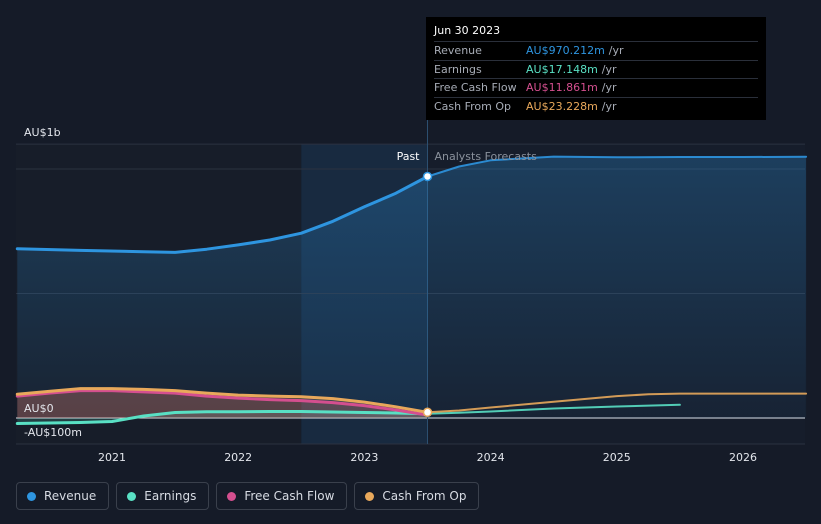  I want to click on tooltip-label: Cash From Op, so click(473, 106).